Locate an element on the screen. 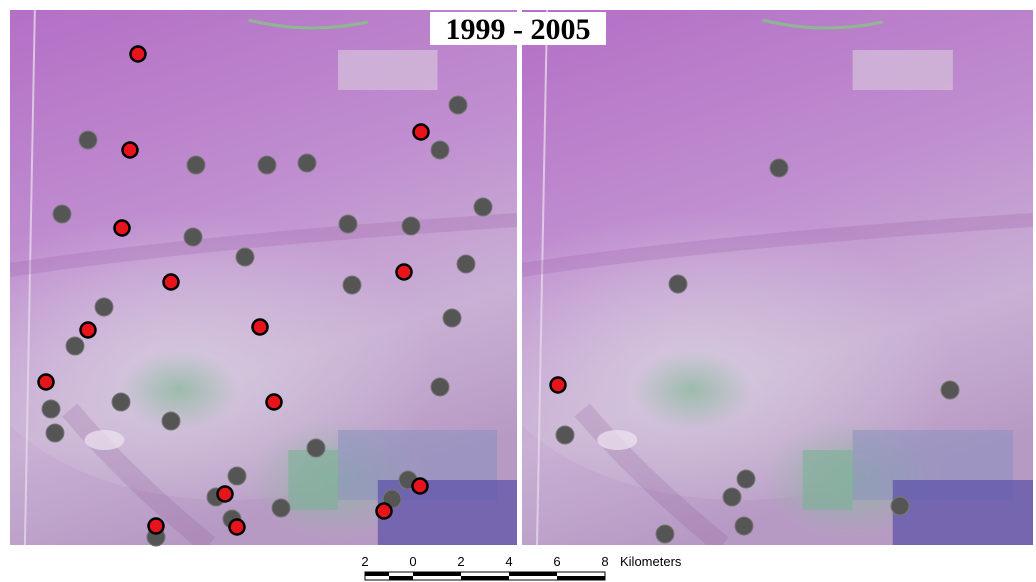 The width and height of the screenshot is (1036, 582). scale-label: 6 is located at coordinates (556, 561).